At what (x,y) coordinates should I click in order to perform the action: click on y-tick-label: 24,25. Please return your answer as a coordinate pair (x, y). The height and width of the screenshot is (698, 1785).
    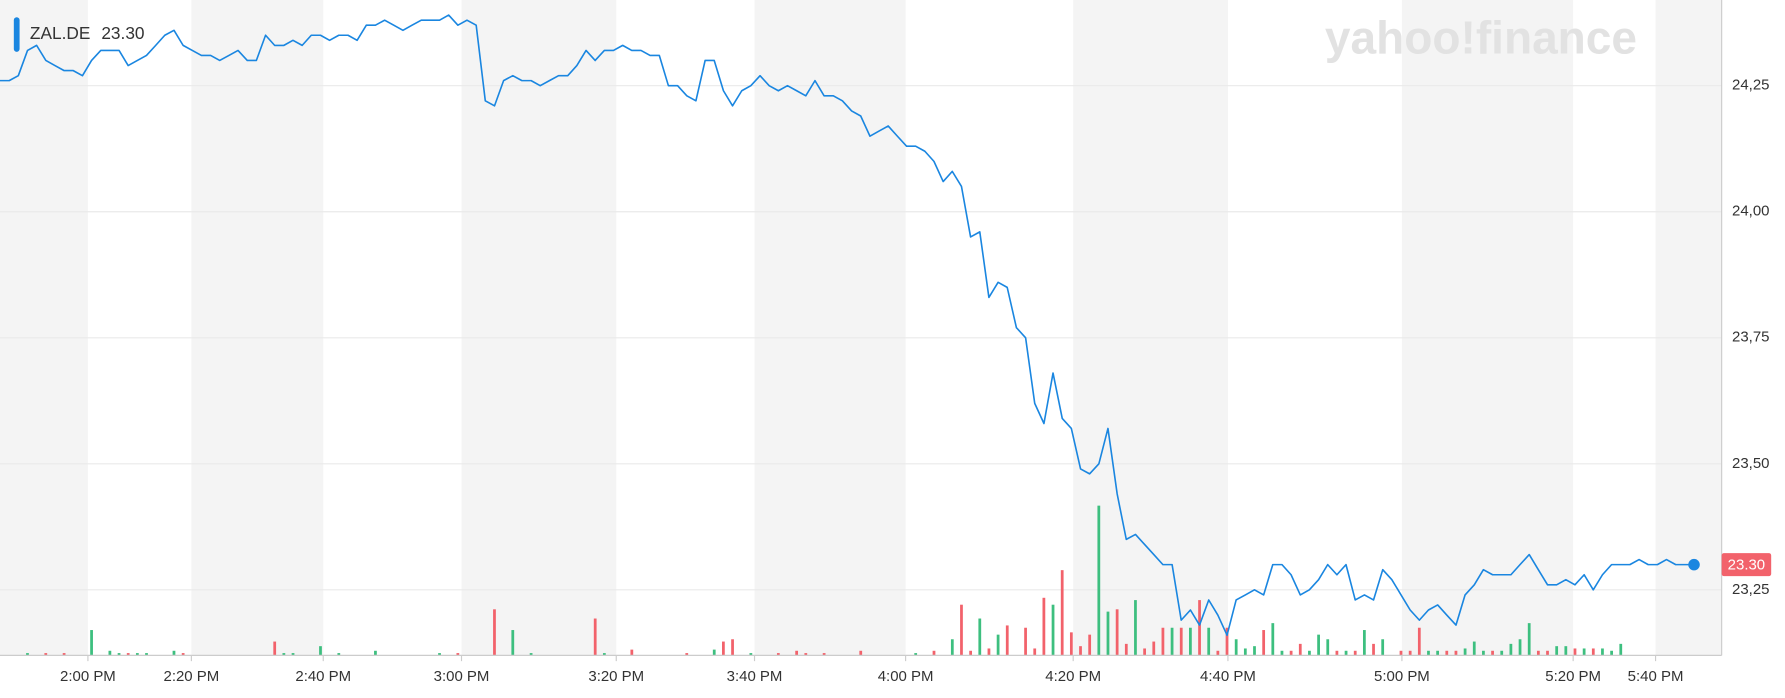
    Looking at the image, I should click on (1750, 85).